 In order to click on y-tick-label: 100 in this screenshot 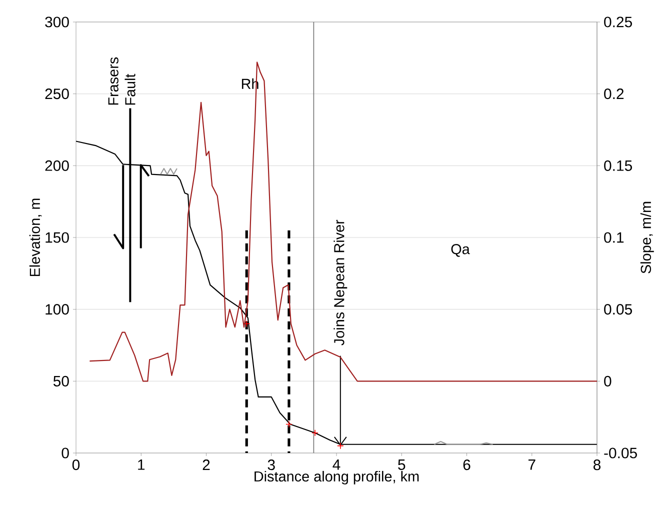, I will do `click(57, 309)`.